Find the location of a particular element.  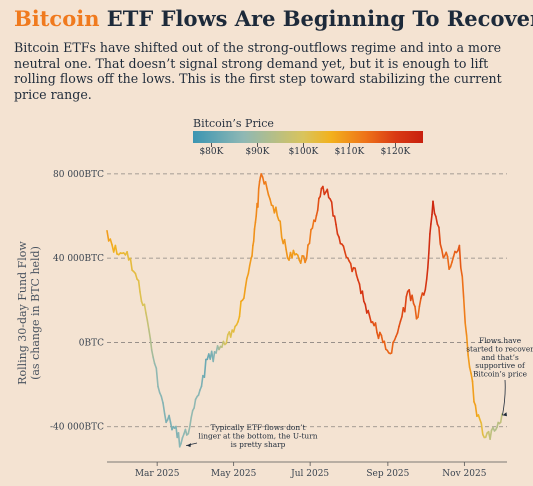

annotation-text-right: started to recover is located at coordinates (499, 348).